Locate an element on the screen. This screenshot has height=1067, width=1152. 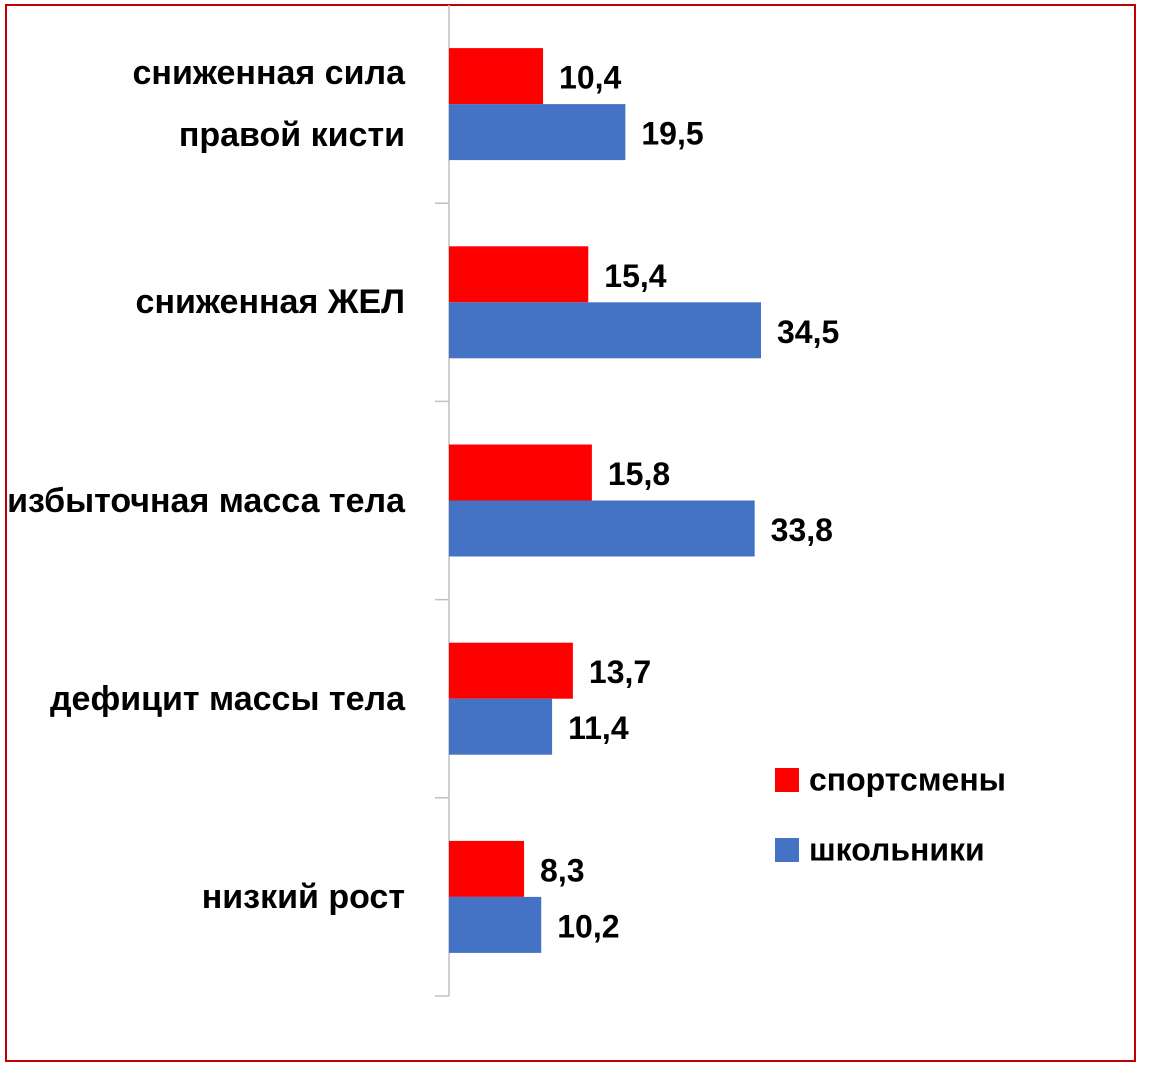
data-label: 8,3 is located at coordinates (562, 870).